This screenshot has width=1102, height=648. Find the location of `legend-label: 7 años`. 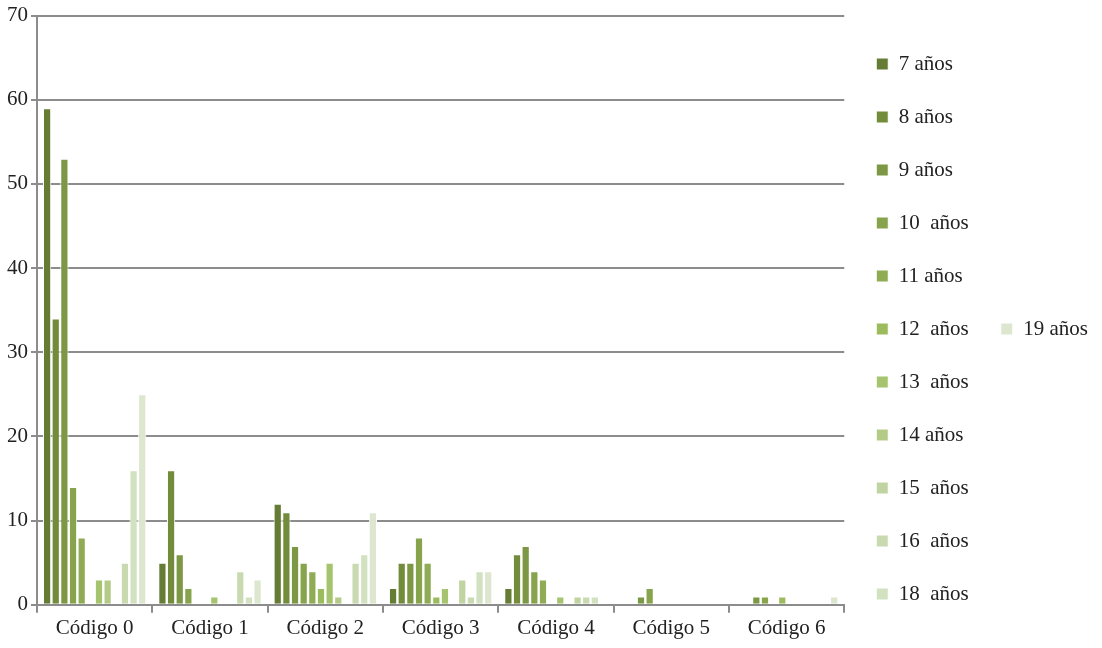

legend-label: 7 años is located at coordinates (926, 62).